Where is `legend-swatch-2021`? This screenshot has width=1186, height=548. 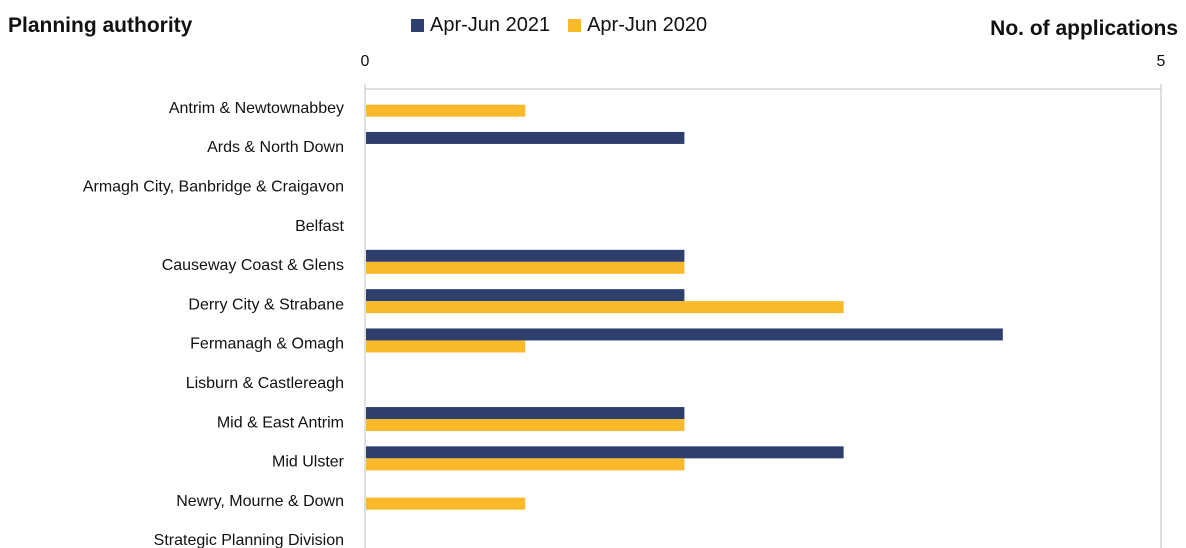
legend-swatch-2021 is located at coordinates (417, 25).